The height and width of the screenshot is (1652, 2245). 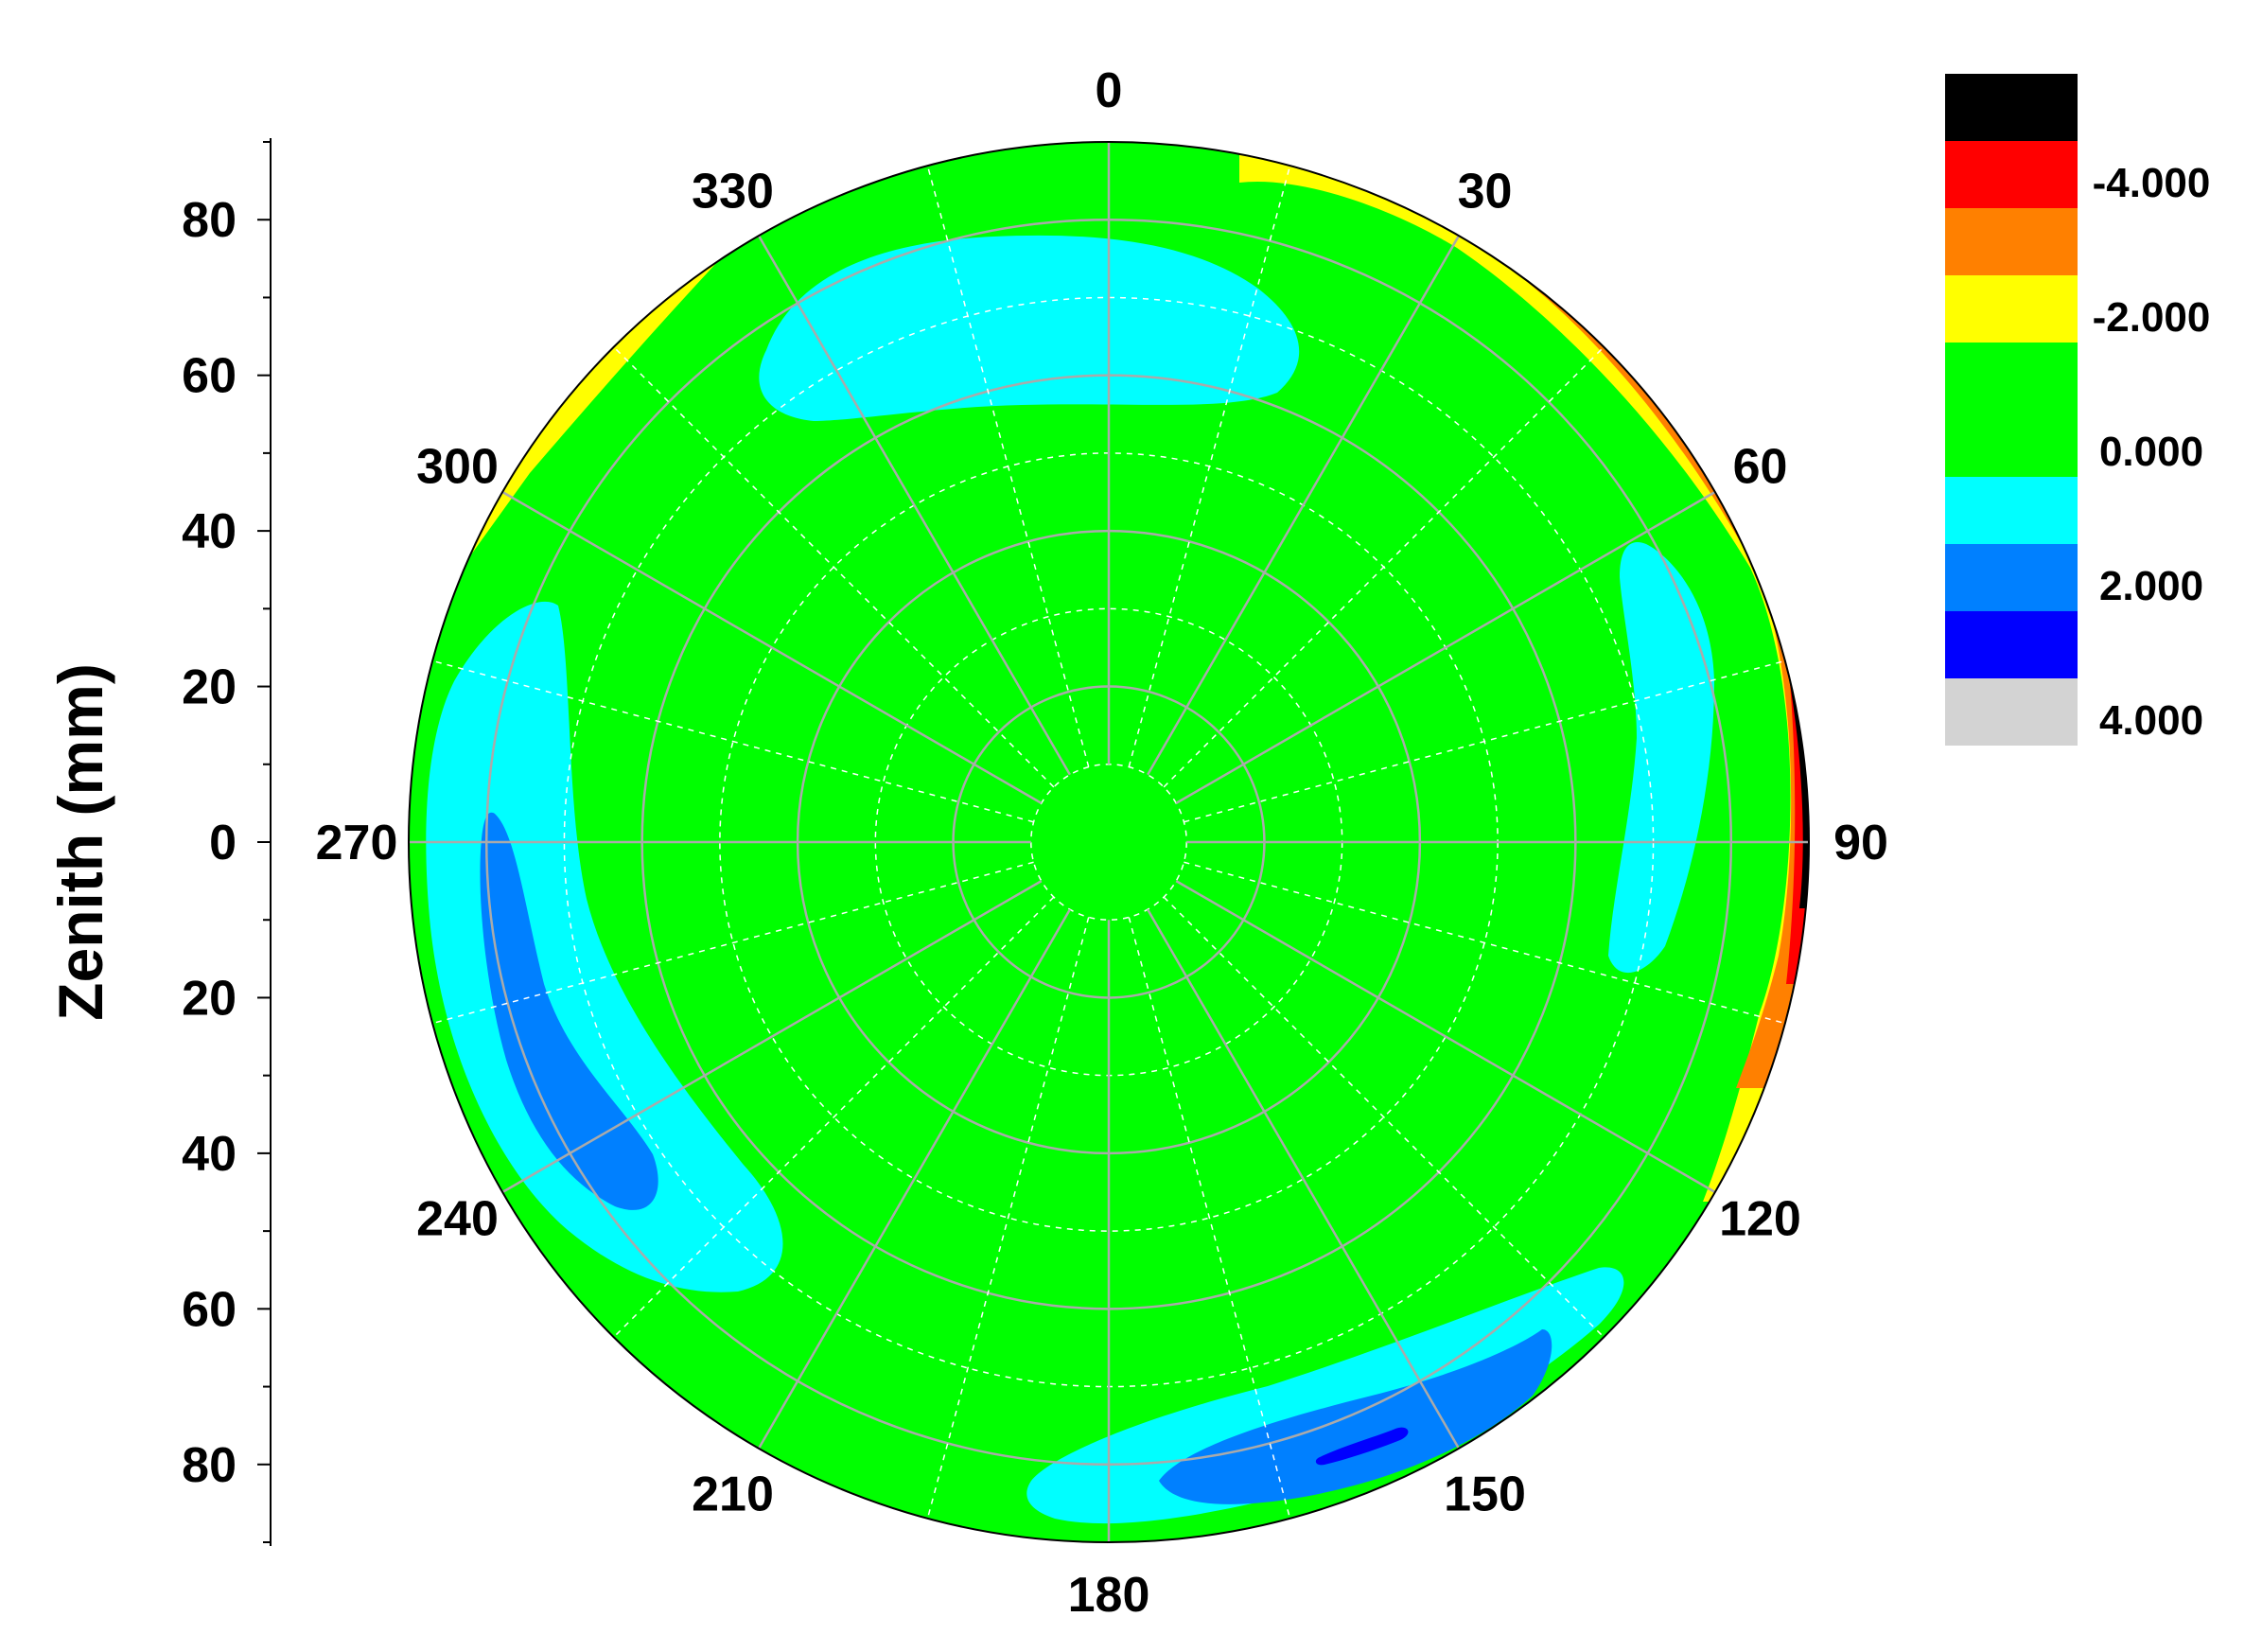 I want to click on zenith-axis: 80 60 40 20 0 20 40 60 80, so click(x=227, y=842).